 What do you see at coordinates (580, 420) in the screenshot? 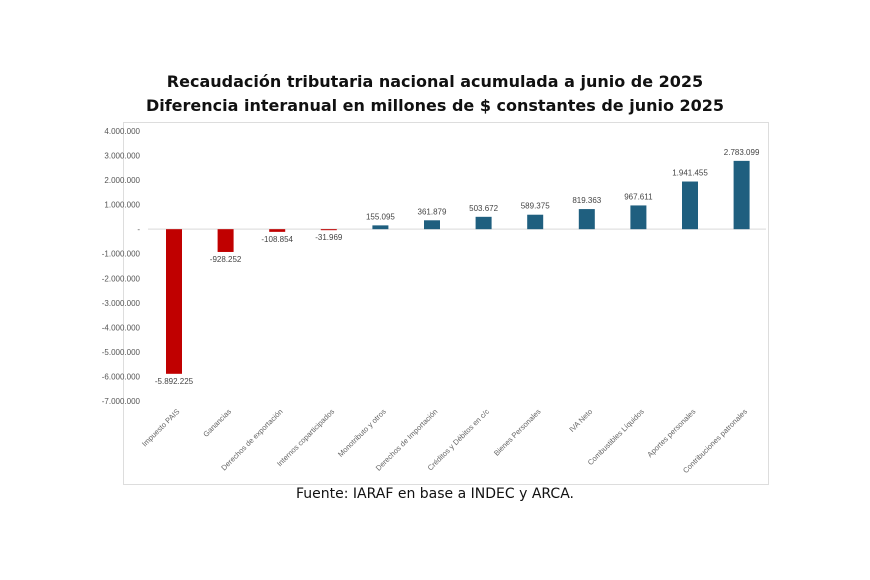
I see `x-tick-label: IVA Neto` at bounding box center [580, 420].